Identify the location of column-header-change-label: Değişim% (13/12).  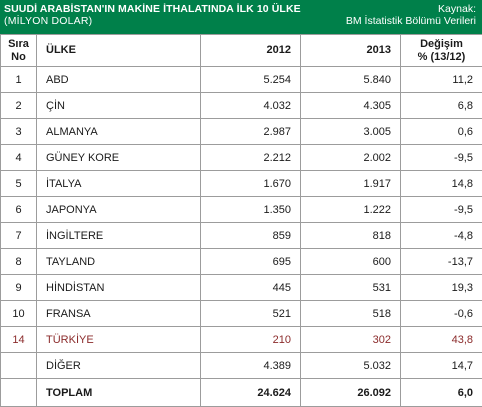
(442, 50).